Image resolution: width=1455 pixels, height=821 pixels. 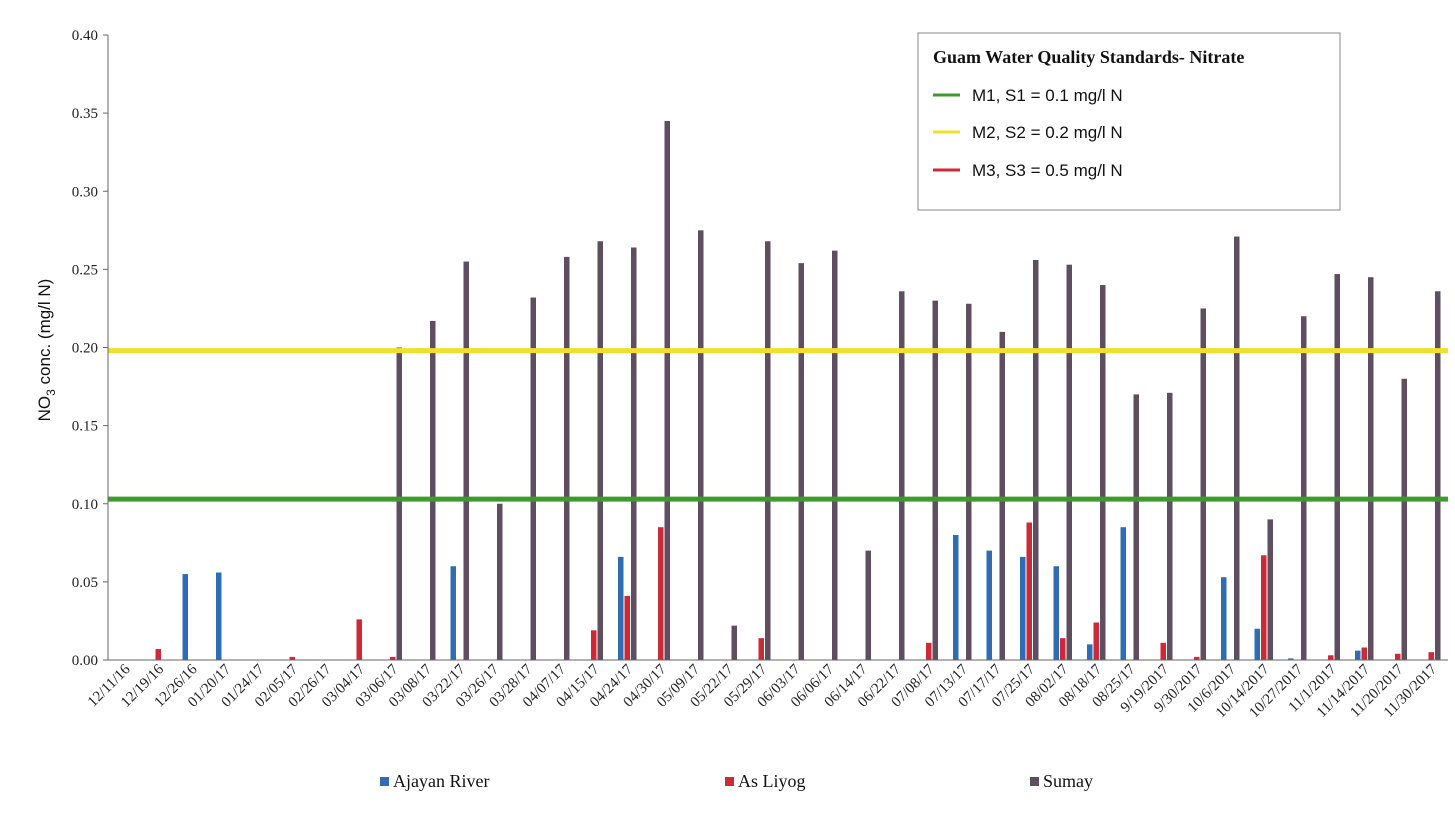 What do you see at coordinates (1068, 781) in the screenshot?
I see `series-legend-sumay: Sumay` at bounding box center [1068, 781].